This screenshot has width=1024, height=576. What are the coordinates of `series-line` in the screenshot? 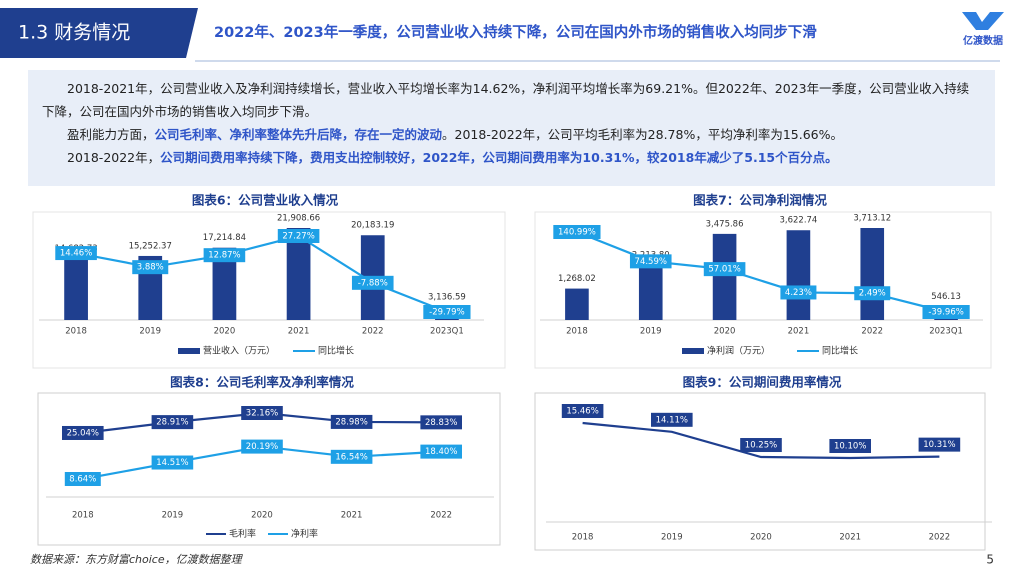 It's located at (761, 440).